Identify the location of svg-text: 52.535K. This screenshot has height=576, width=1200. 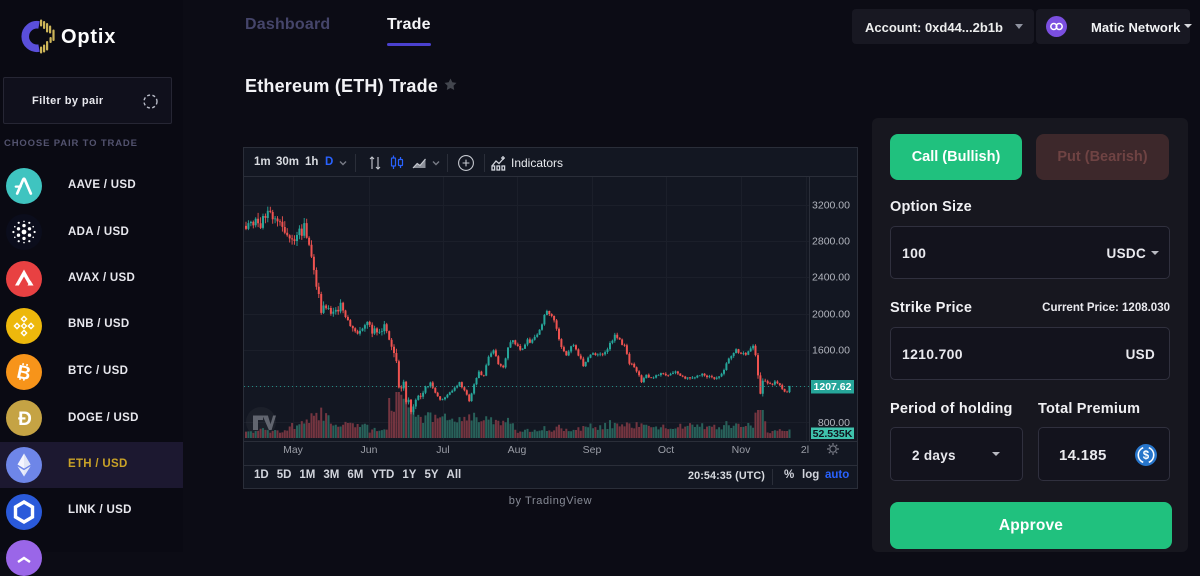
(833, 434).